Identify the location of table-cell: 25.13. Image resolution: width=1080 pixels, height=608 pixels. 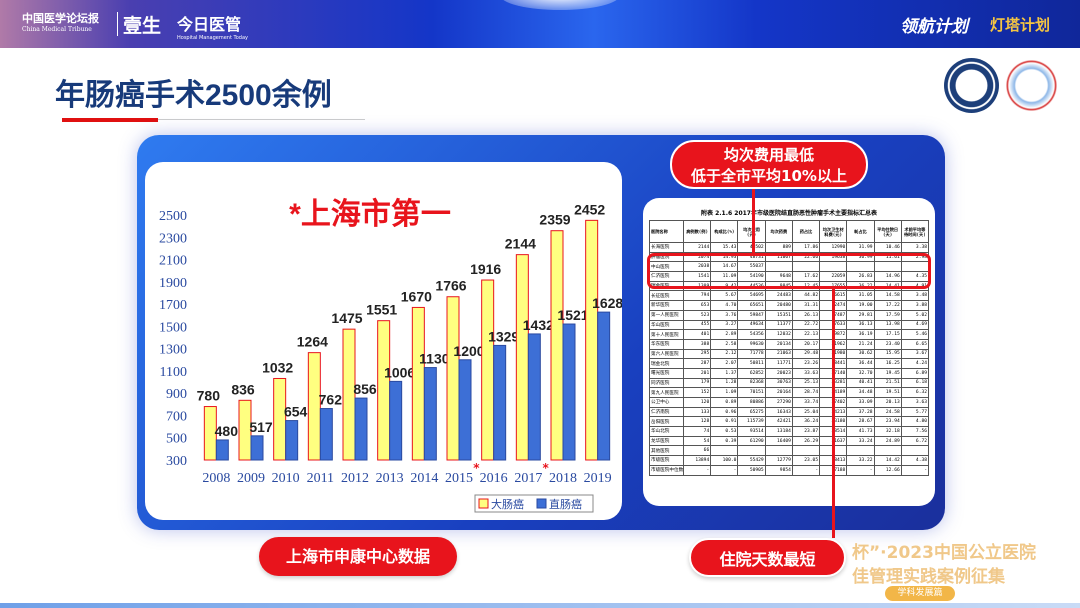
(806, 383).